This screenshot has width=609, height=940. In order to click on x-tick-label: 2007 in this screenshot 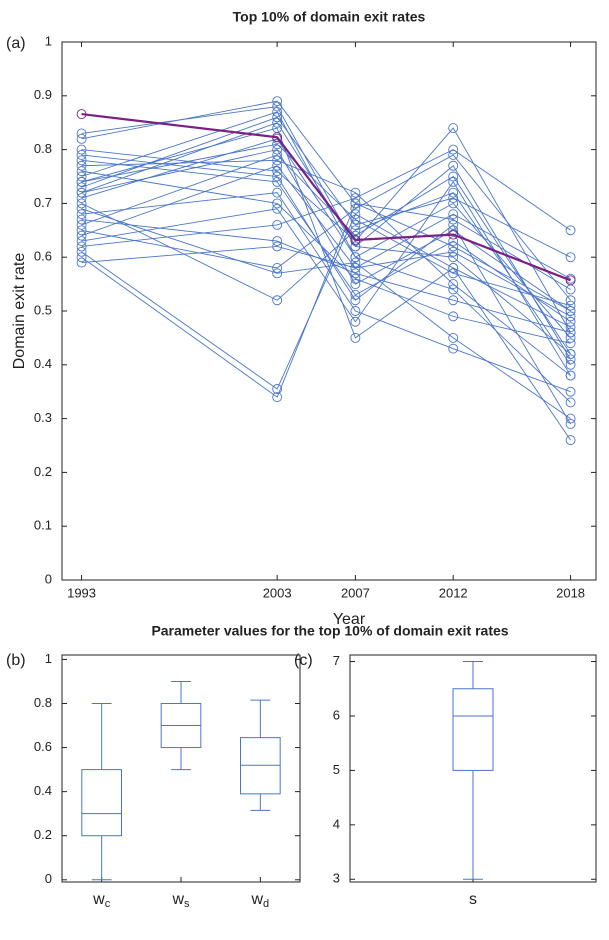, I will do `click(355, 592)`.